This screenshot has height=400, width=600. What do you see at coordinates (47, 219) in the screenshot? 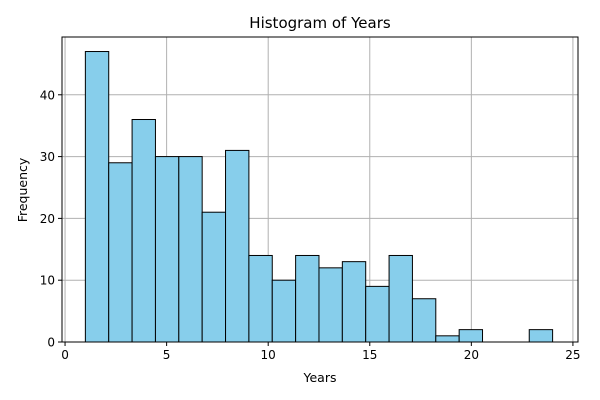
I see `y-tick-label: 20` at bounding box center [47, 219].